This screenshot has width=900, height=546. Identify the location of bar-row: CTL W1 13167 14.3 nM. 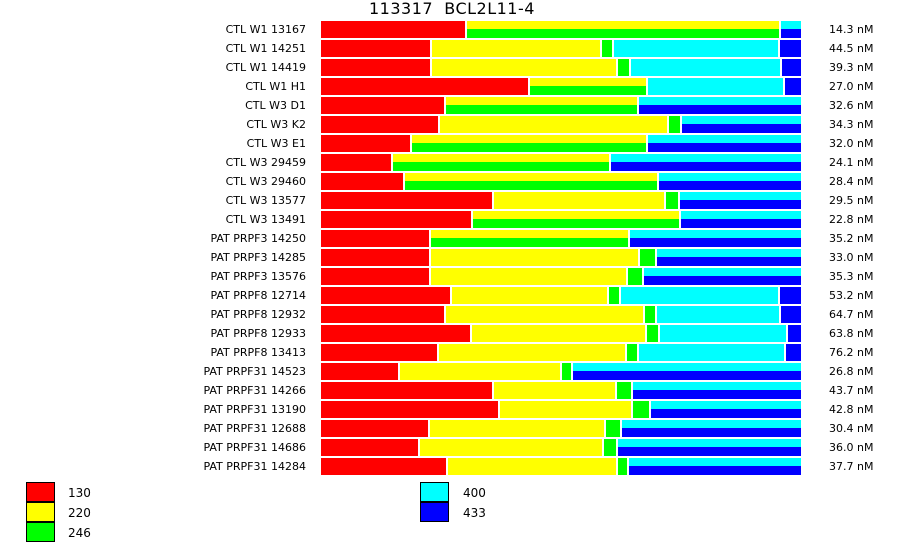
(450, 29).